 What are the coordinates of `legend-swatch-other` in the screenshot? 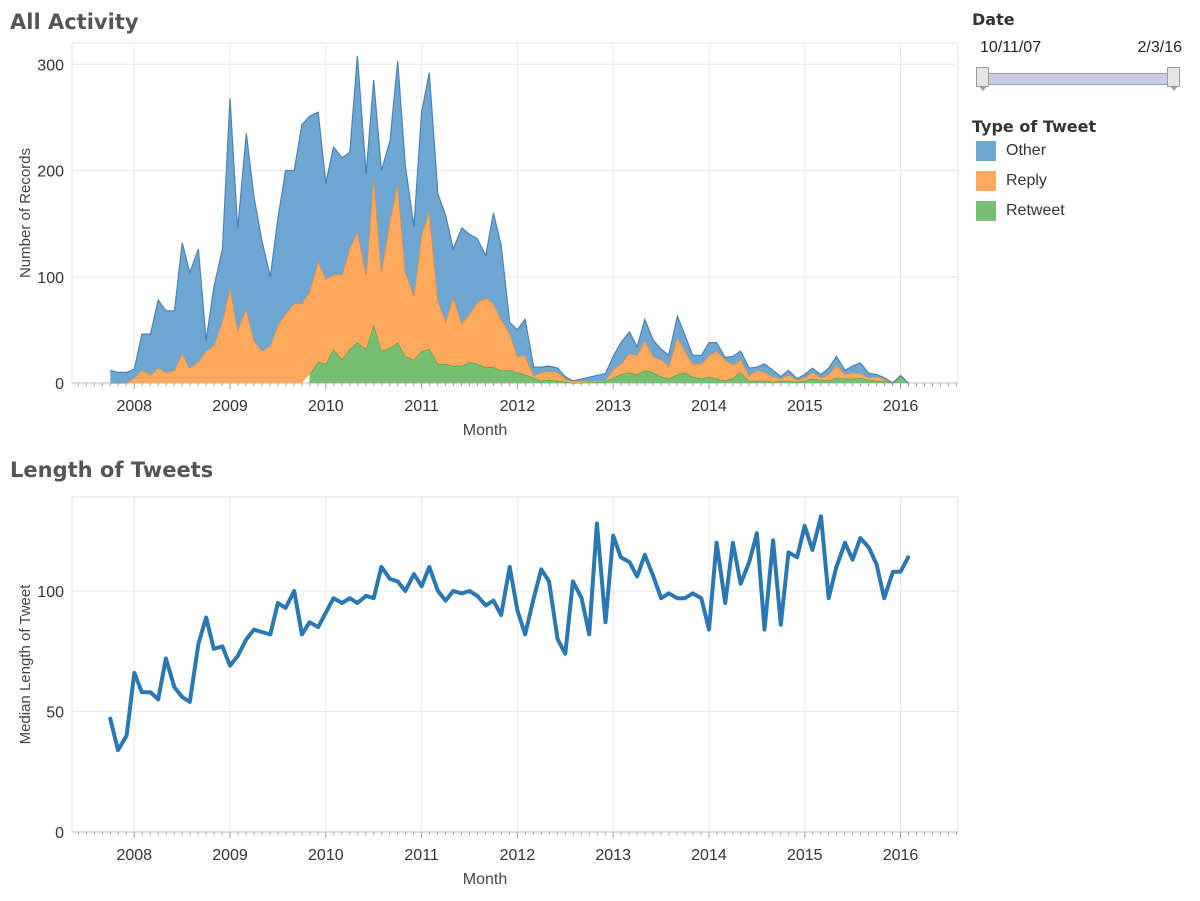 It's located at (986, 151).